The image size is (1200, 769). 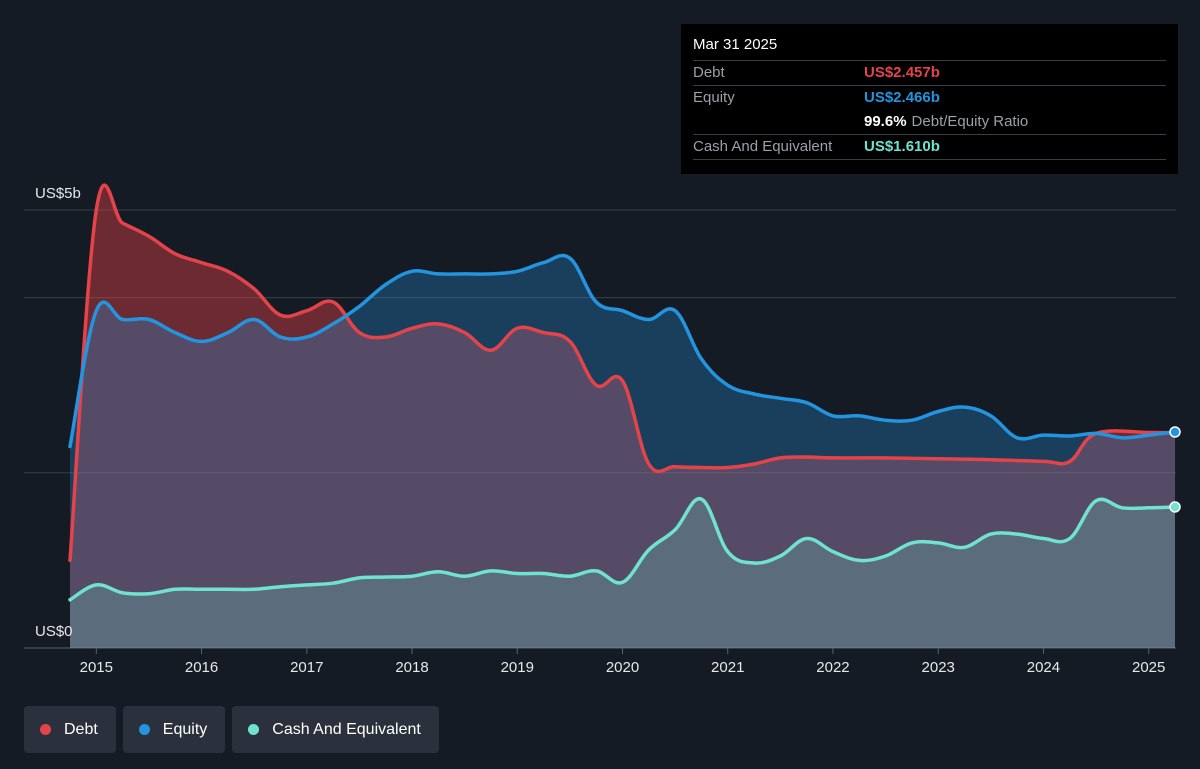 I want to click on tooltip-equity-label: Equity, so click(x=714, y=97).